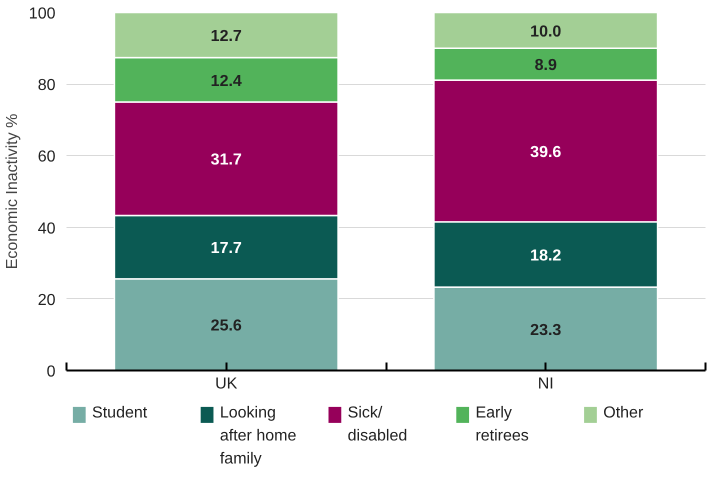 The width and height of the screenshot is (723, 490). Describe the element at coordinates (47, 85) in the screenshot. I see `y-tick-label: 80` at that location.